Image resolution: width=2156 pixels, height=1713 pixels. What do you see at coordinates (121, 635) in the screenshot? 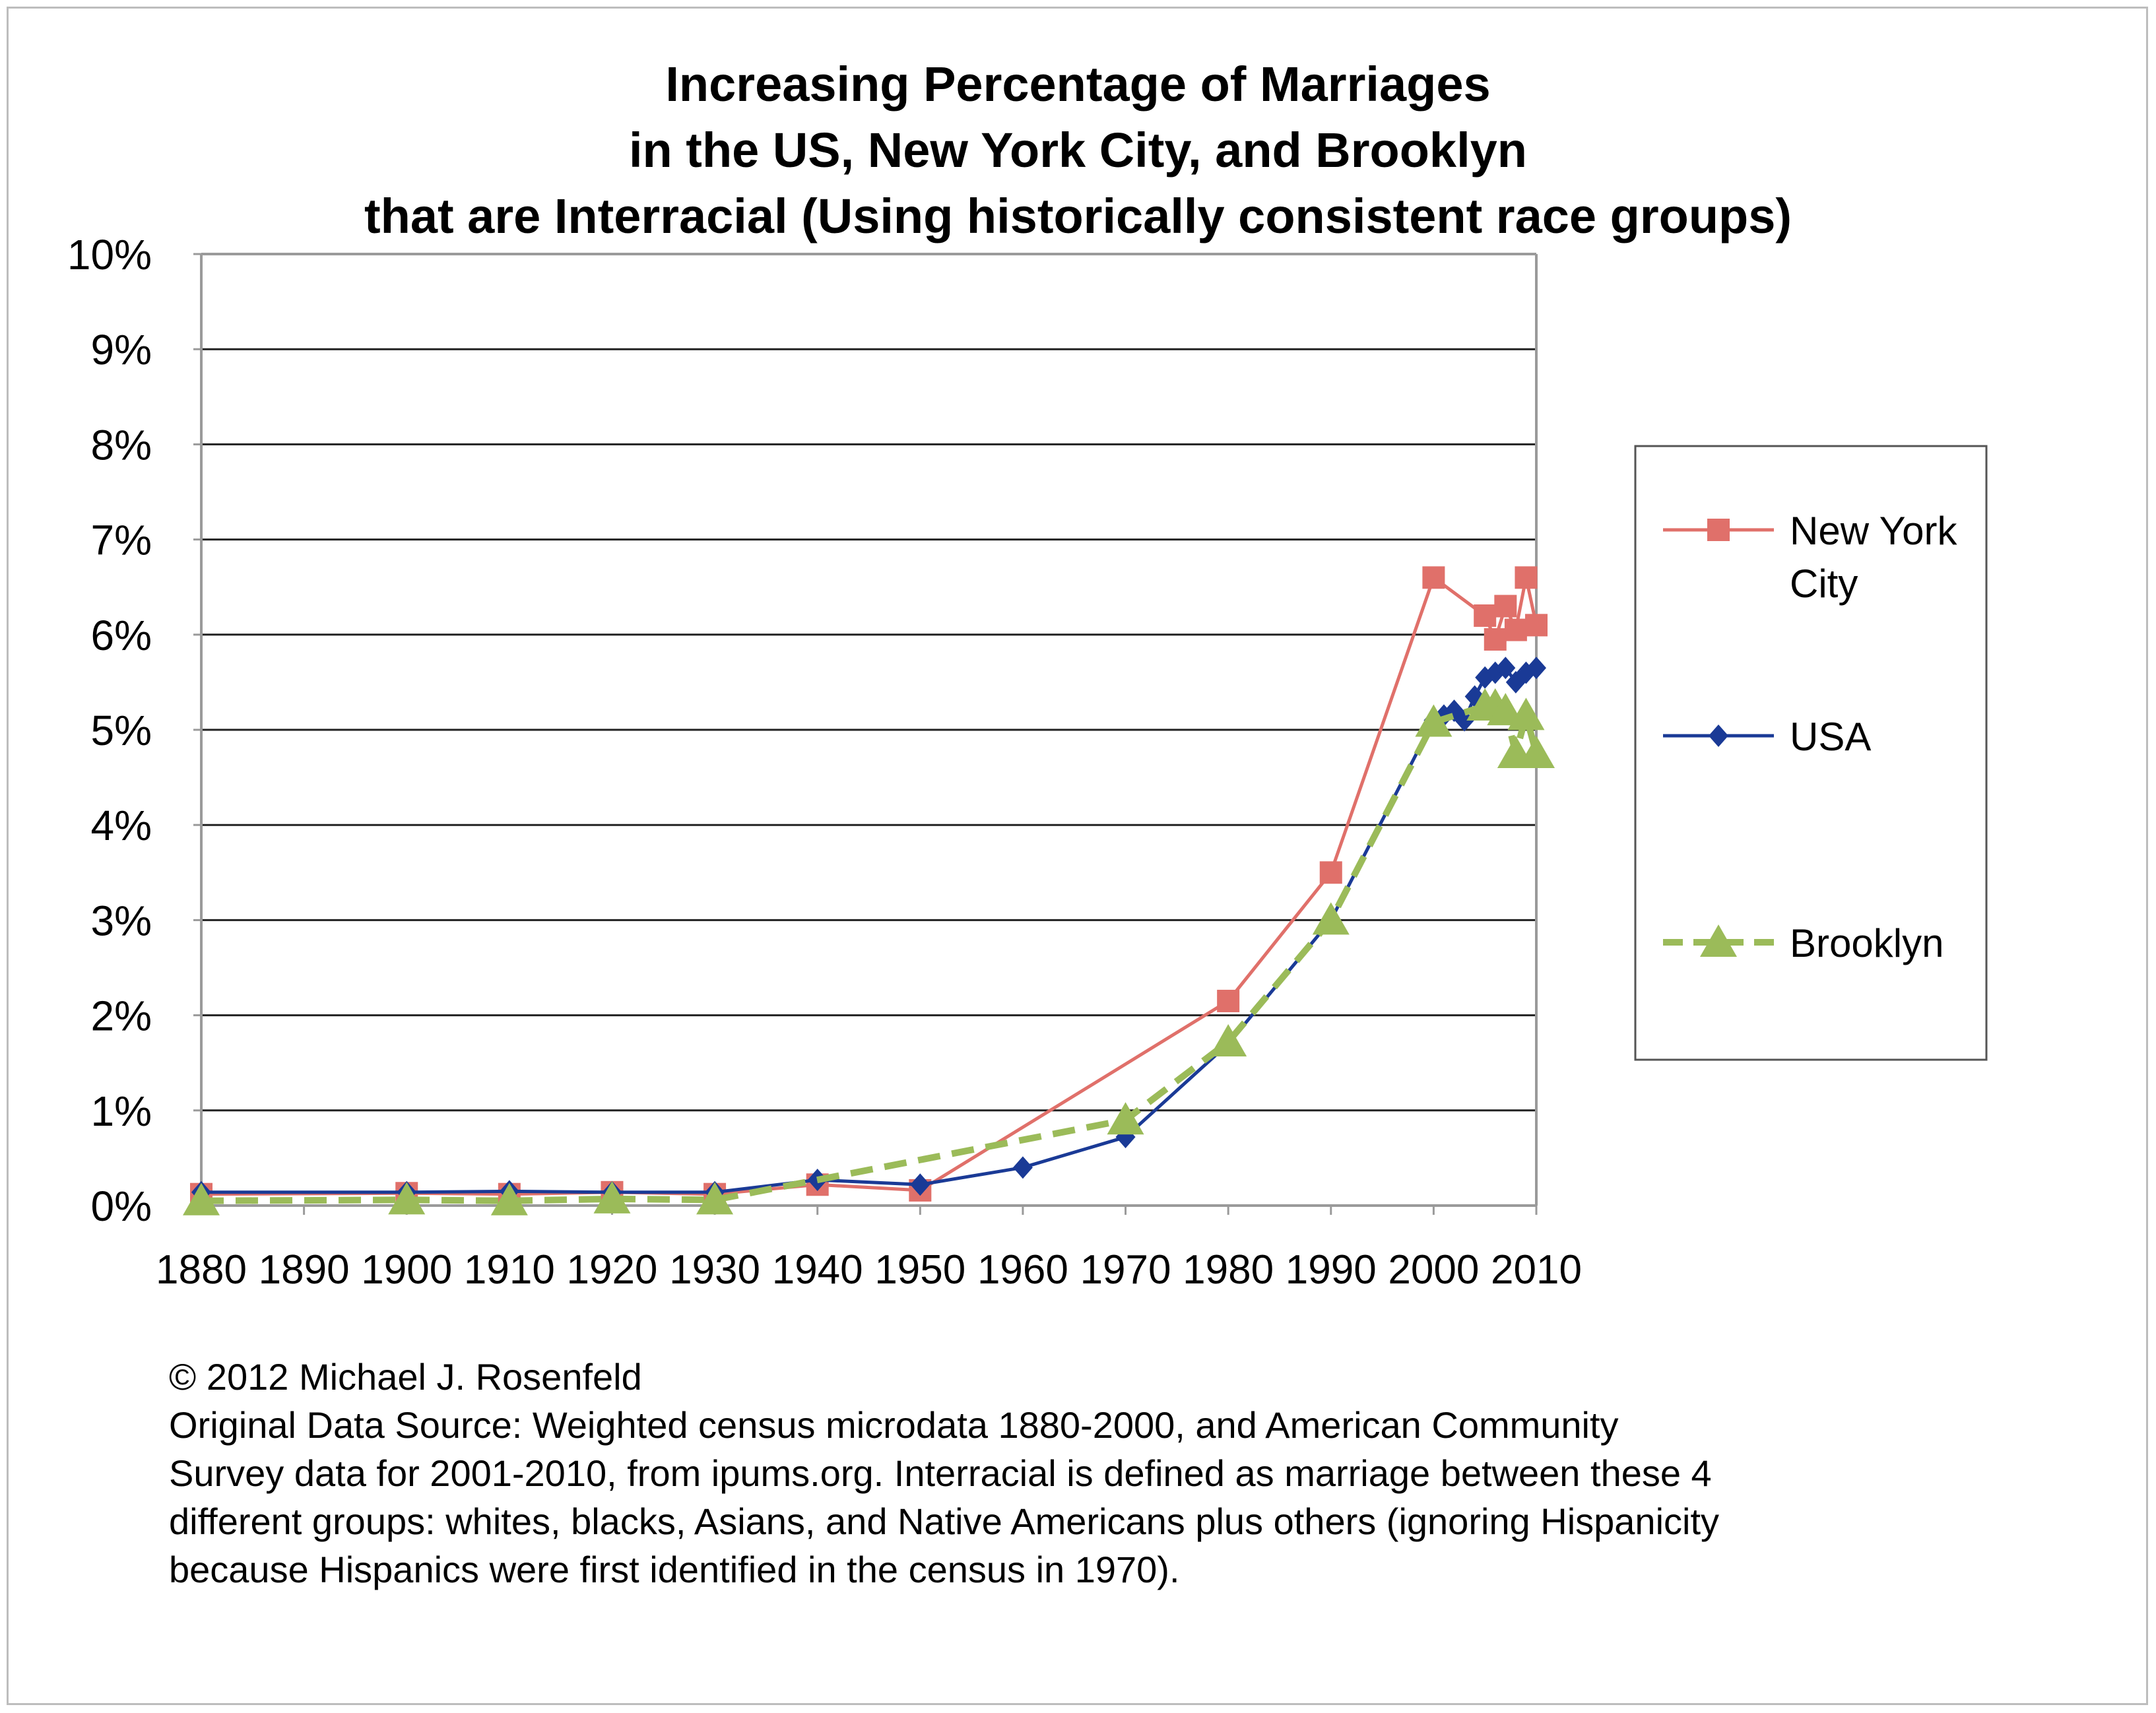
I see `y-tick-label: 6%` at bounding box center [121, 635].